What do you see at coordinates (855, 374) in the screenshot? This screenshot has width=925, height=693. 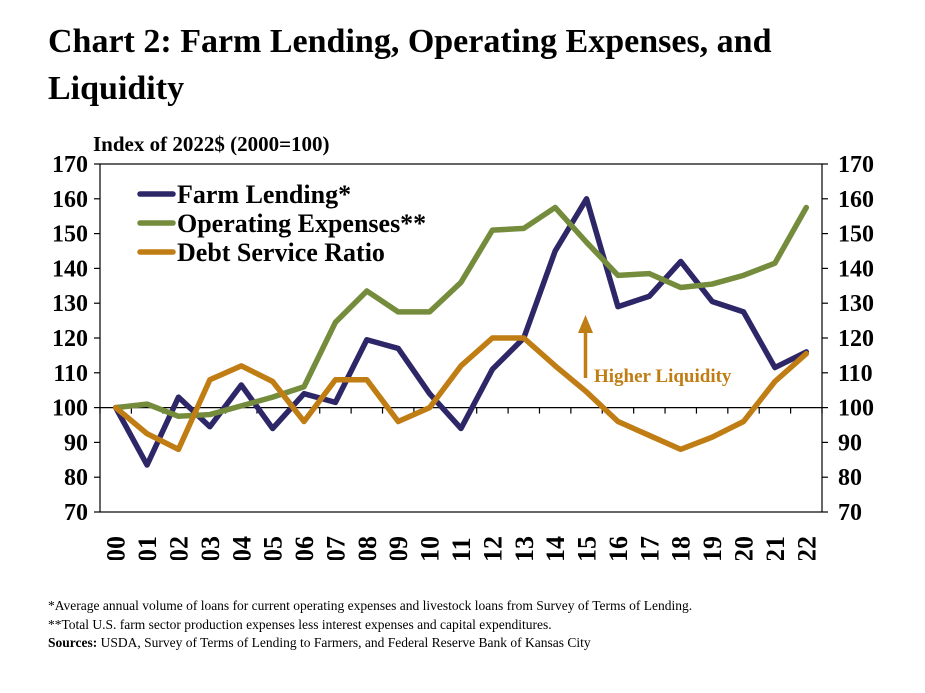 I see `y-axis-label-right: 110` at bounding box center [855, 374].